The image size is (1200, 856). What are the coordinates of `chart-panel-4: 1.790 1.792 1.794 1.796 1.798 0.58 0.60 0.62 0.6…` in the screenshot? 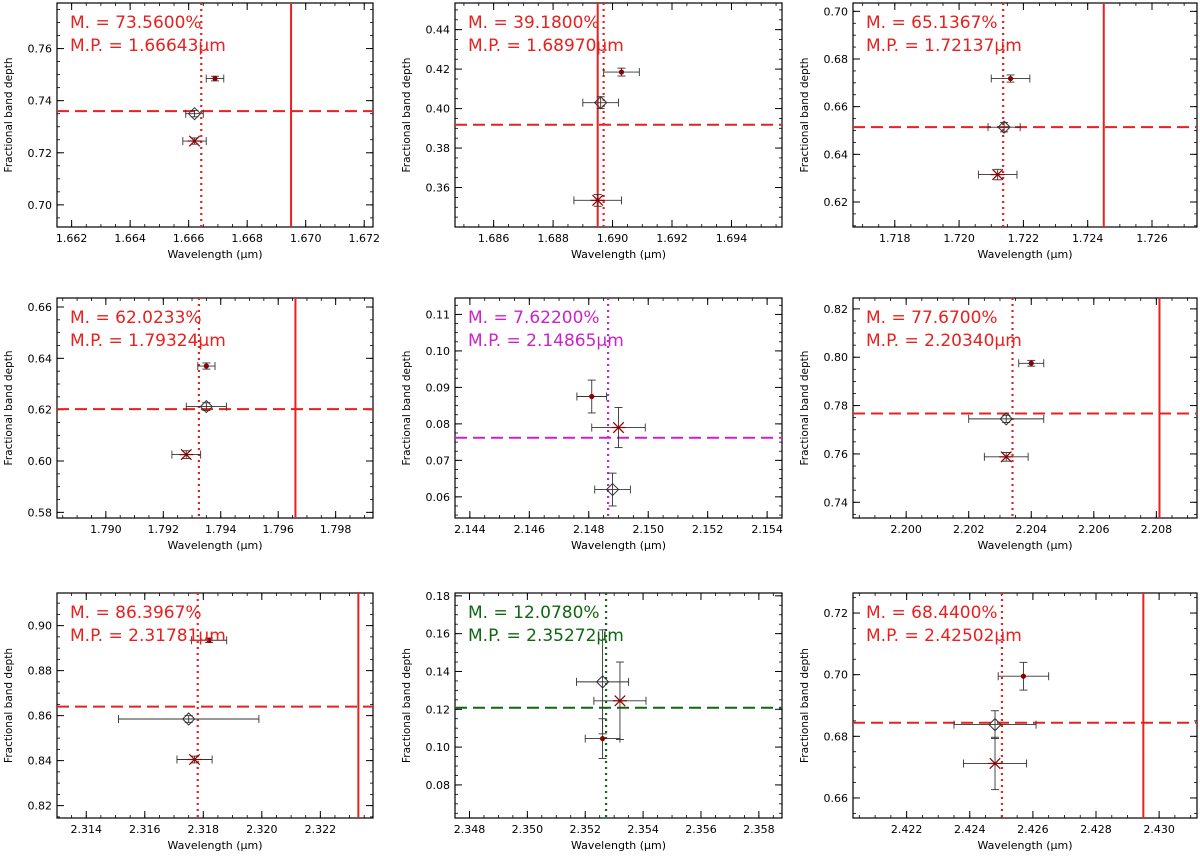 It's located at (188, 424).